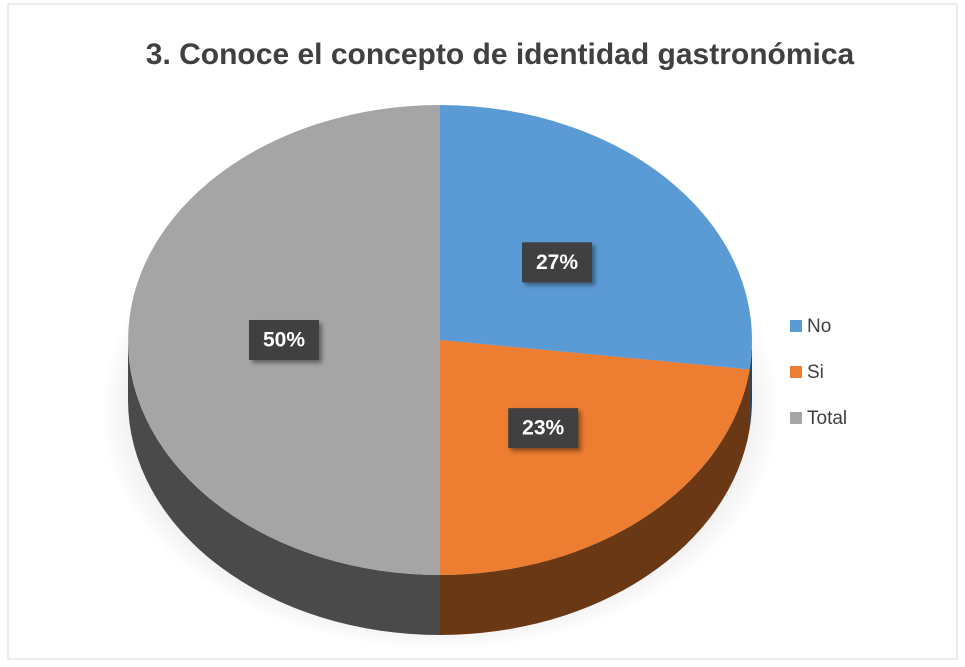 Image resolution: width=965 pixels, height=667 pixels. What do you see at coordinates (815, 372) in the screenshot?
I see `legend-label: Si` at bounding box center [815, 372].